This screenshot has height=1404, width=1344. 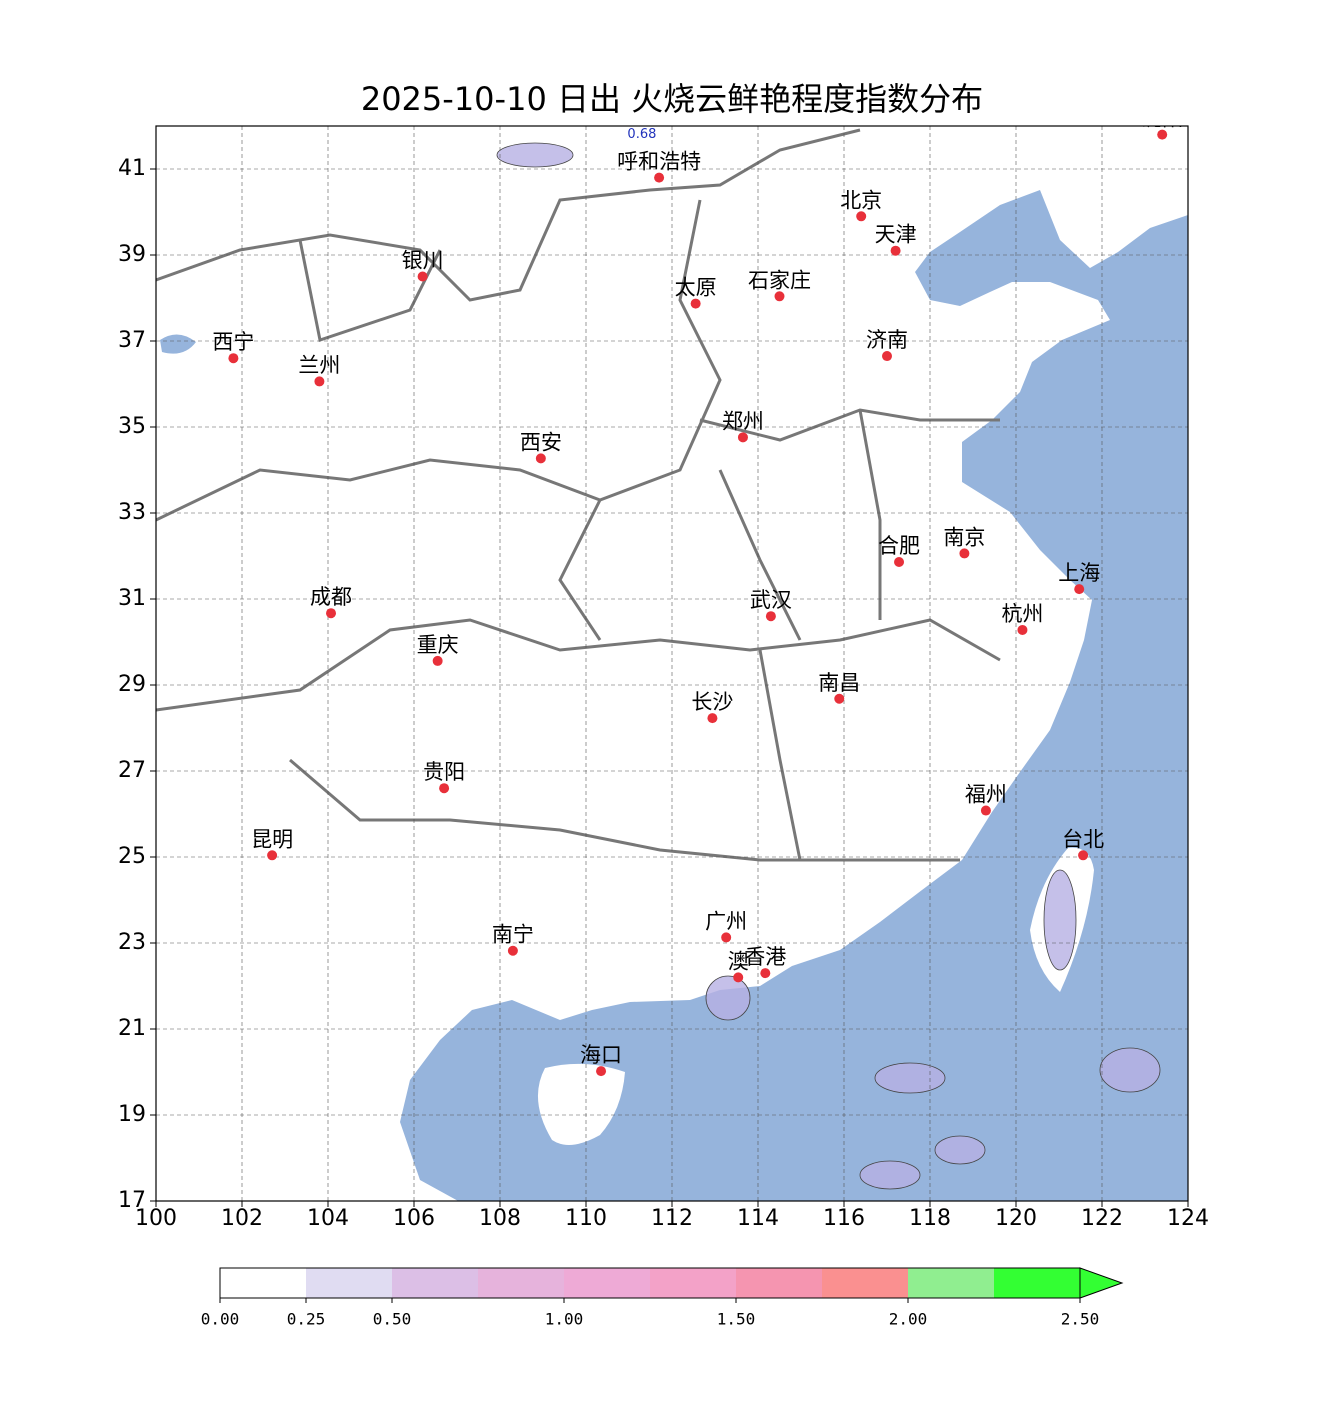 I want to click on x-tick-label: 110, so click(x=586, y=1218).